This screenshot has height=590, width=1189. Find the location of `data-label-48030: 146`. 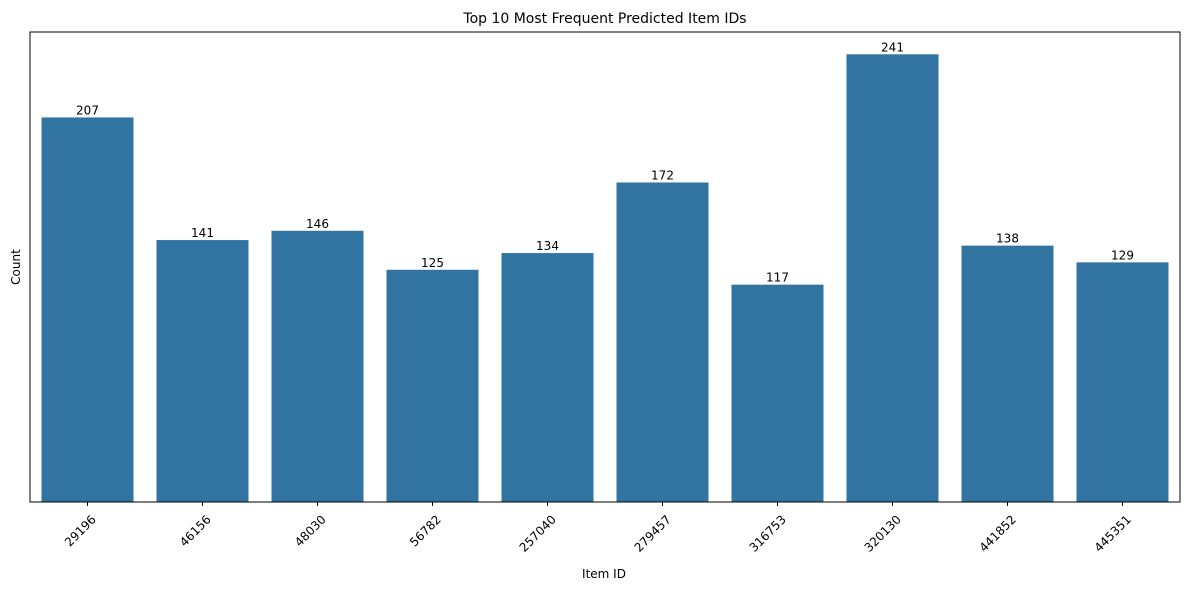

data-label-48030: 146 is located at coordinates (317, 224).